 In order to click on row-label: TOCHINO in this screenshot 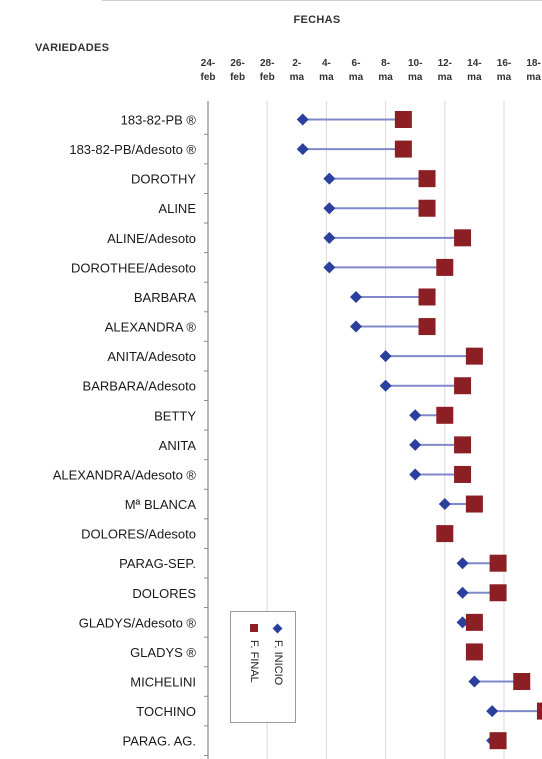, I will do `click(166, 711)`.